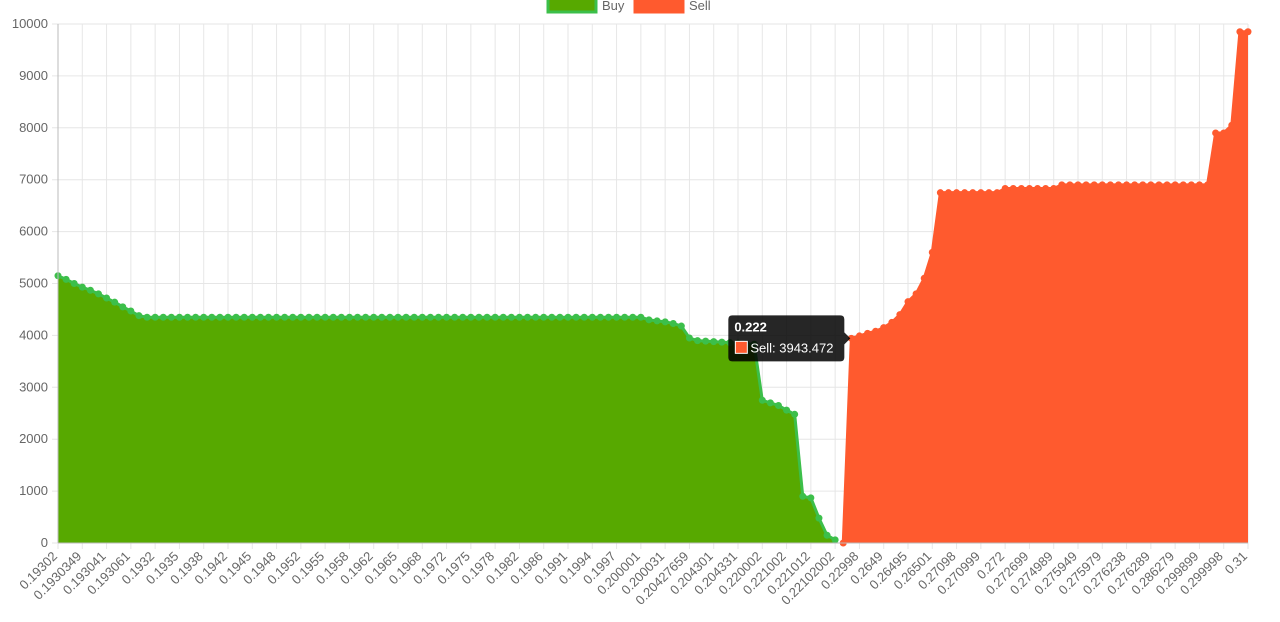 The height and width of the screenshot is (622, 1280). Describe the element at coordinates (33, 127) in the screenshot. I see `y-tick-label: 8000` at that location.